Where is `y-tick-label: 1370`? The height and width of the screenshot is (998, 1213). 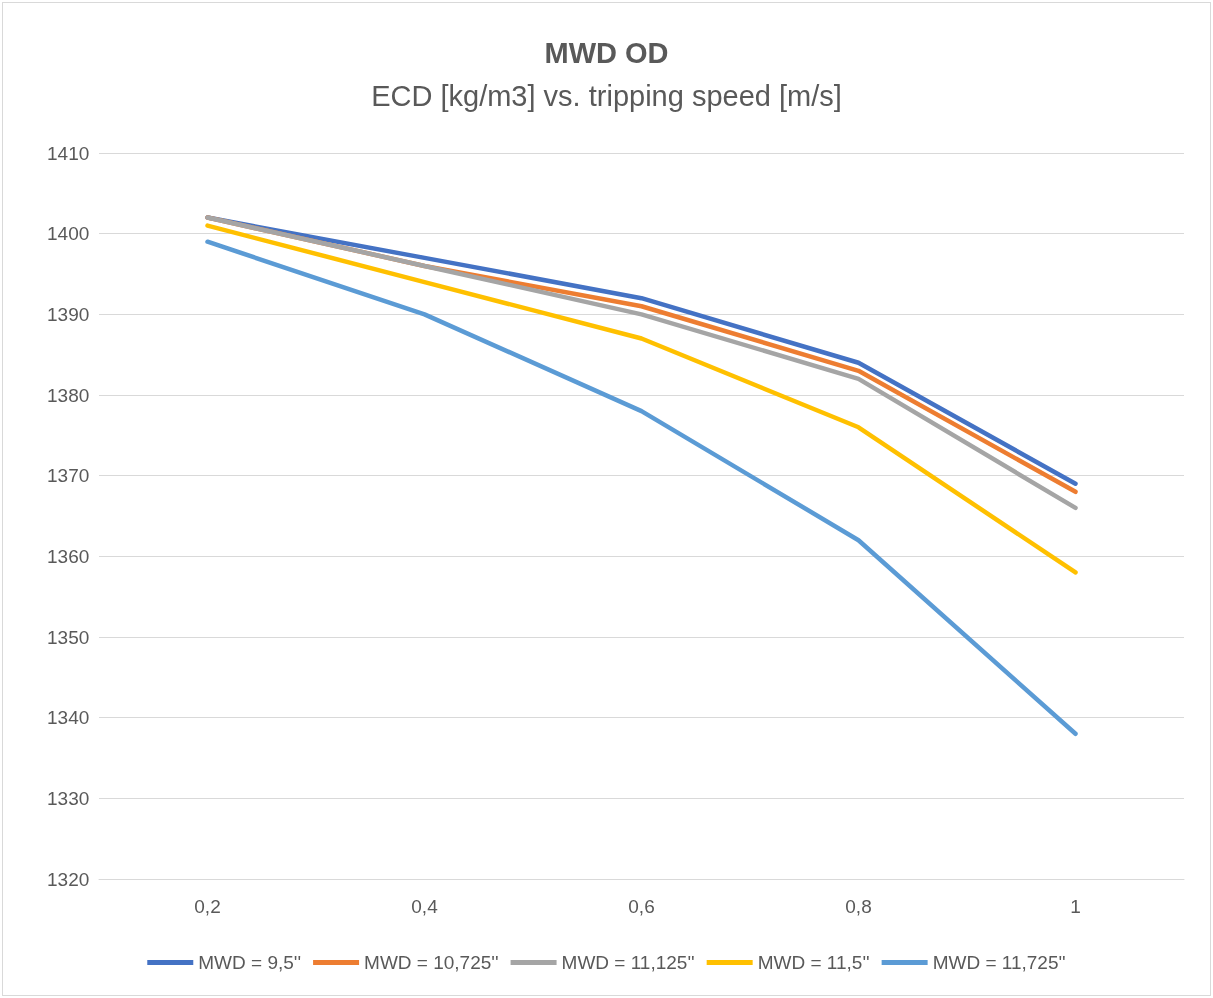 y-tick-label: 1370 is located at coordinates (68, 476).